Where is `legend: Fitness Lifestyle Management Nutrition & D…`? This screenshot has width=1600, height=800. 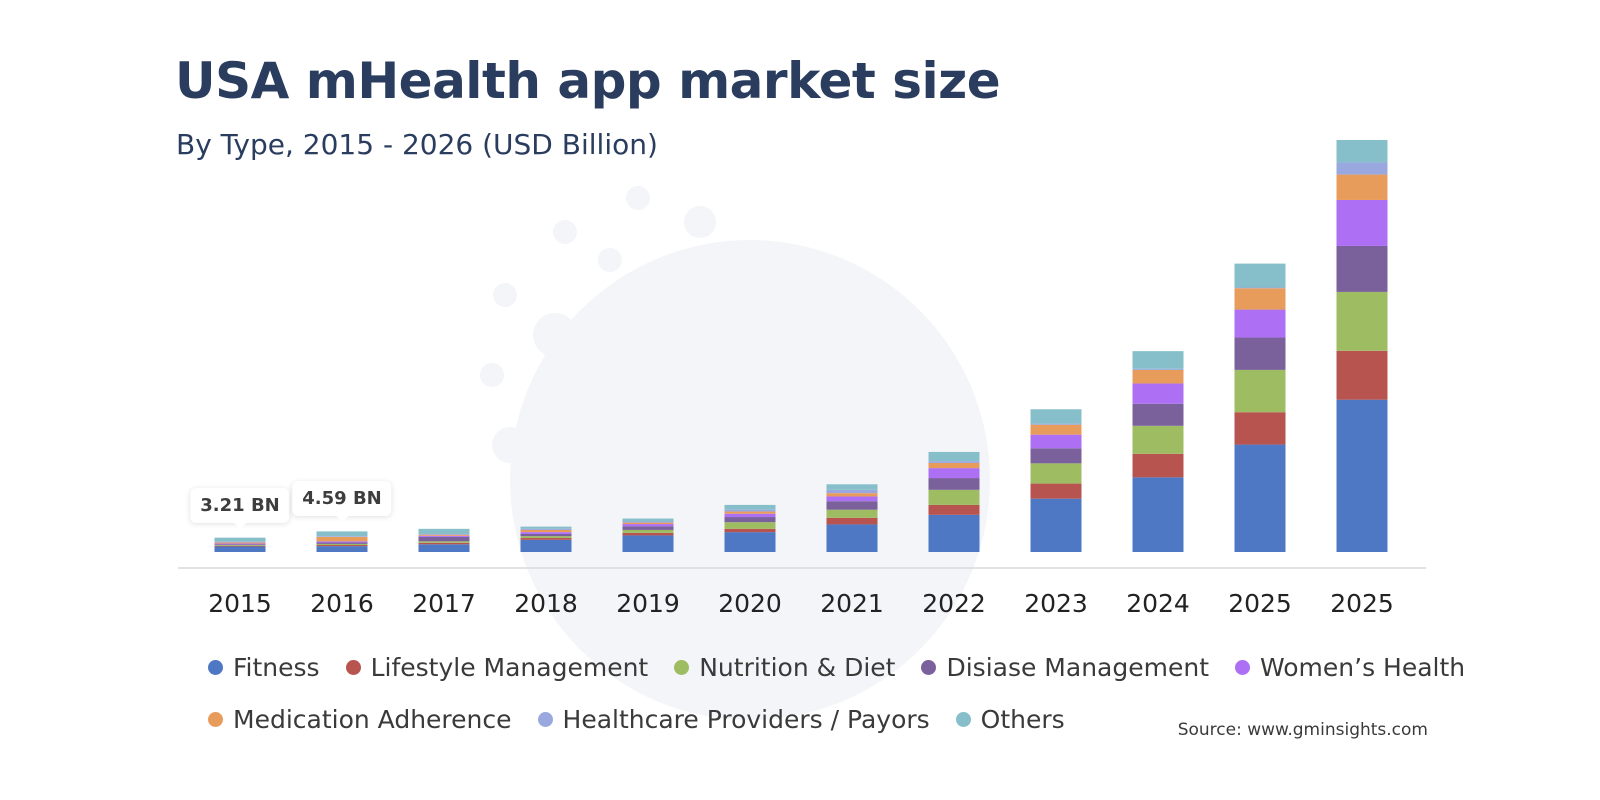 legend: Fitness Lifestyle Management Nutrition & D… is located at coordinates (836, 704).